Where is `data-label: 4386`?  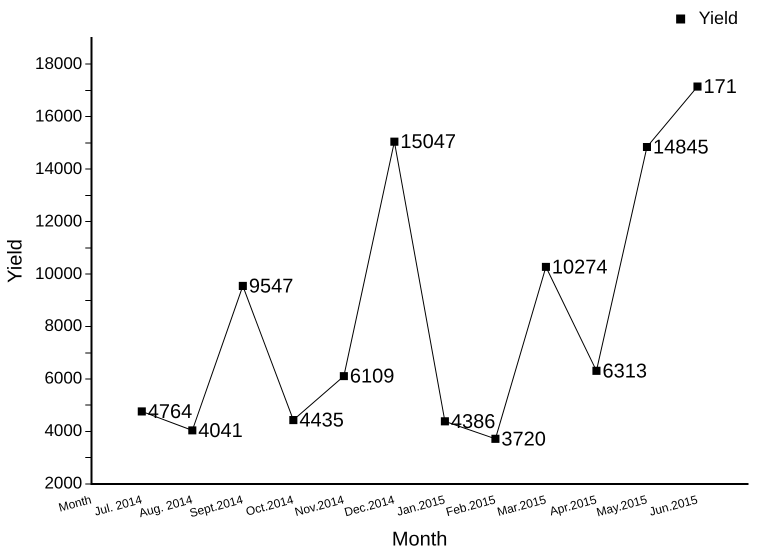 data-label: 4386 is located at coordinates (473, 421).